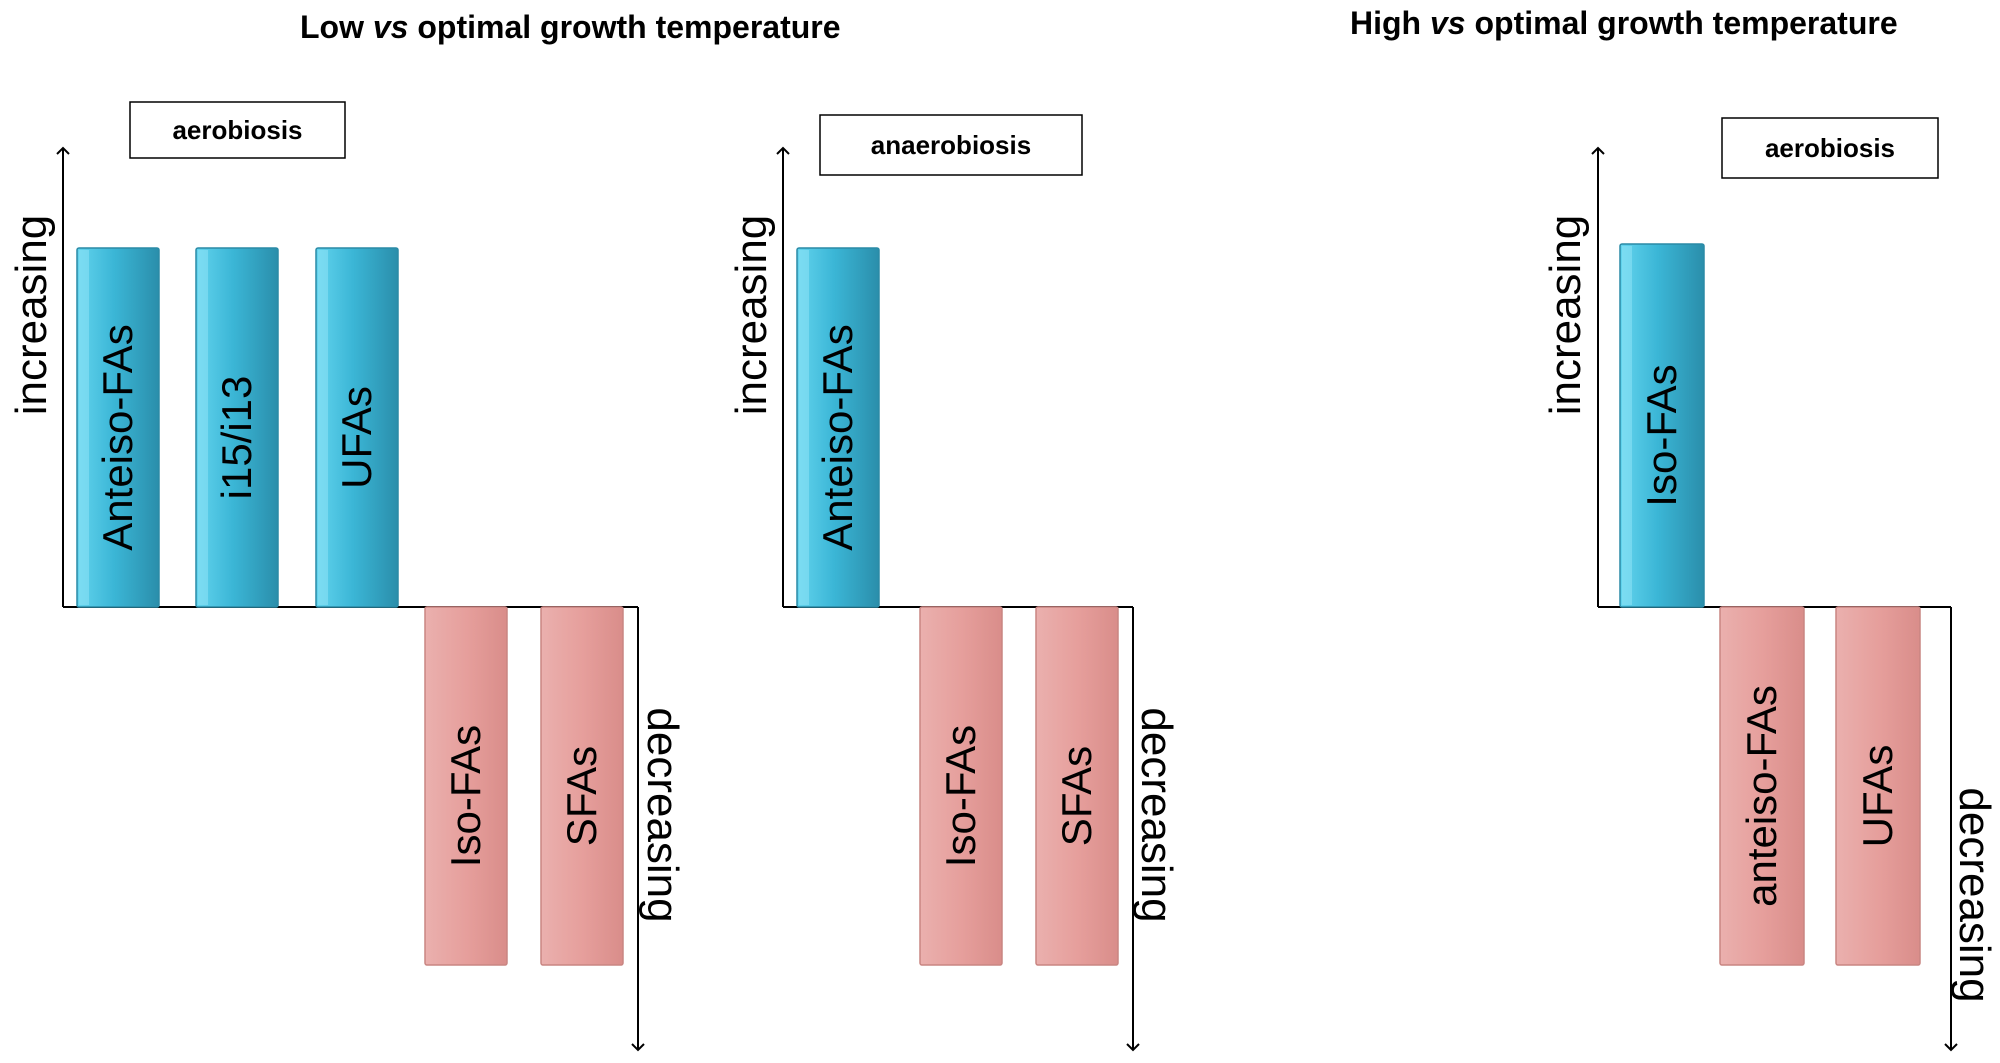 The width and height of the screenshot is (2000, 1063). What do you see at coordinates (570, 27) in the screenshot?
I see `title-low-vs-optimal: Low vs optimal growth temperature` at bounding box center [570, 27].